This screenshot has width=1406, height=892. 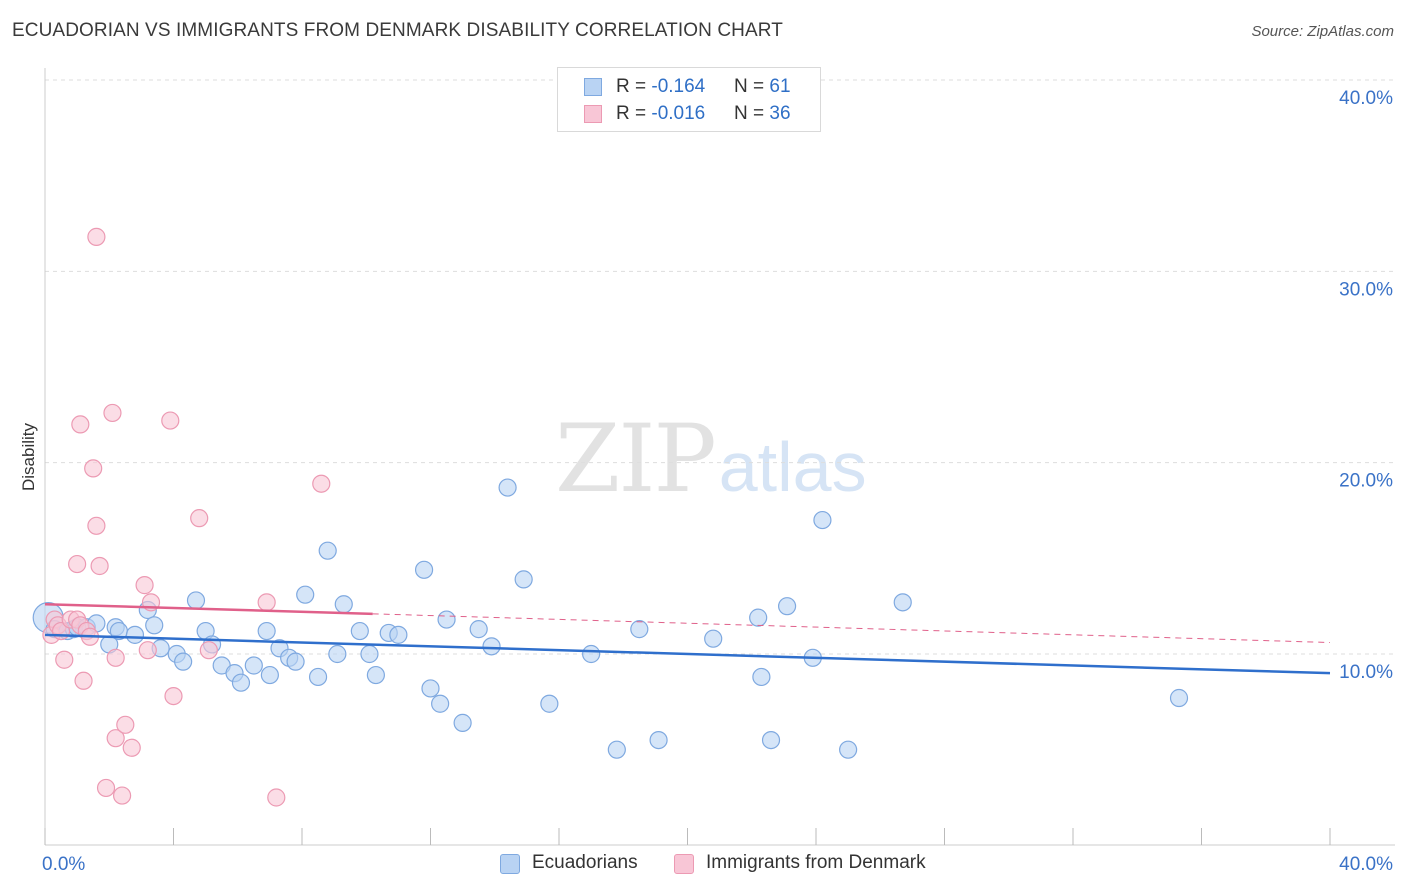 I want to click on y-tick-label: 40.0%, so click(x=1366, y=98).